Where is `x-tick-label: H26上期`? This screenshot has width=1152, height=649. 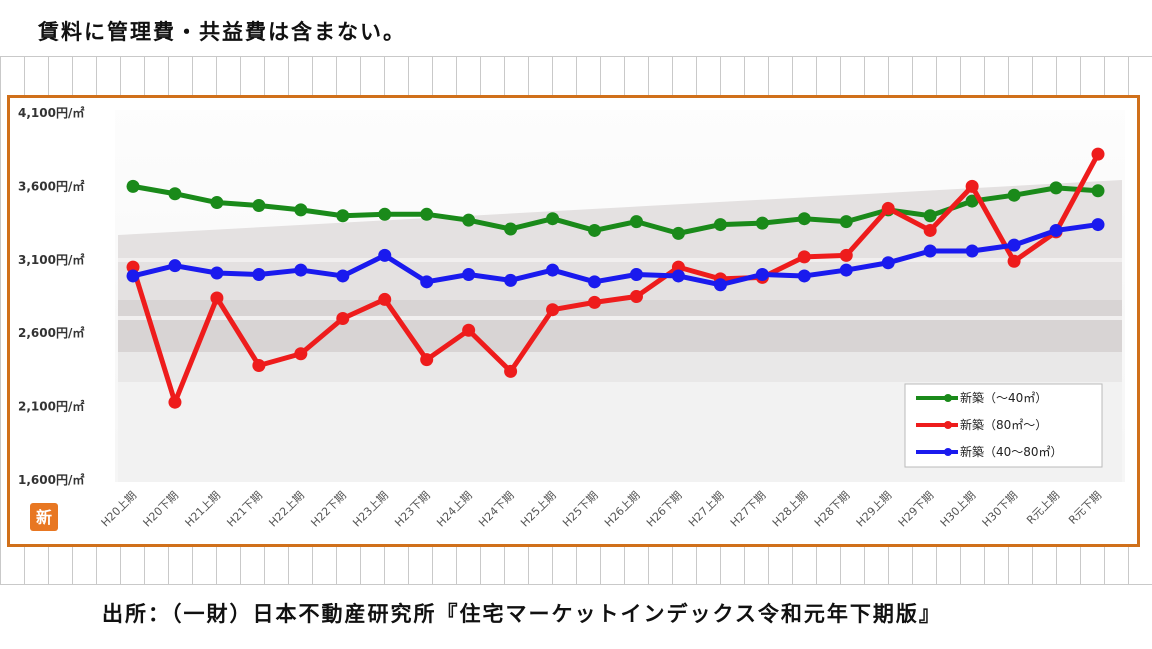 x-tick-label: H26上期 is located at coordinates (622, 509).